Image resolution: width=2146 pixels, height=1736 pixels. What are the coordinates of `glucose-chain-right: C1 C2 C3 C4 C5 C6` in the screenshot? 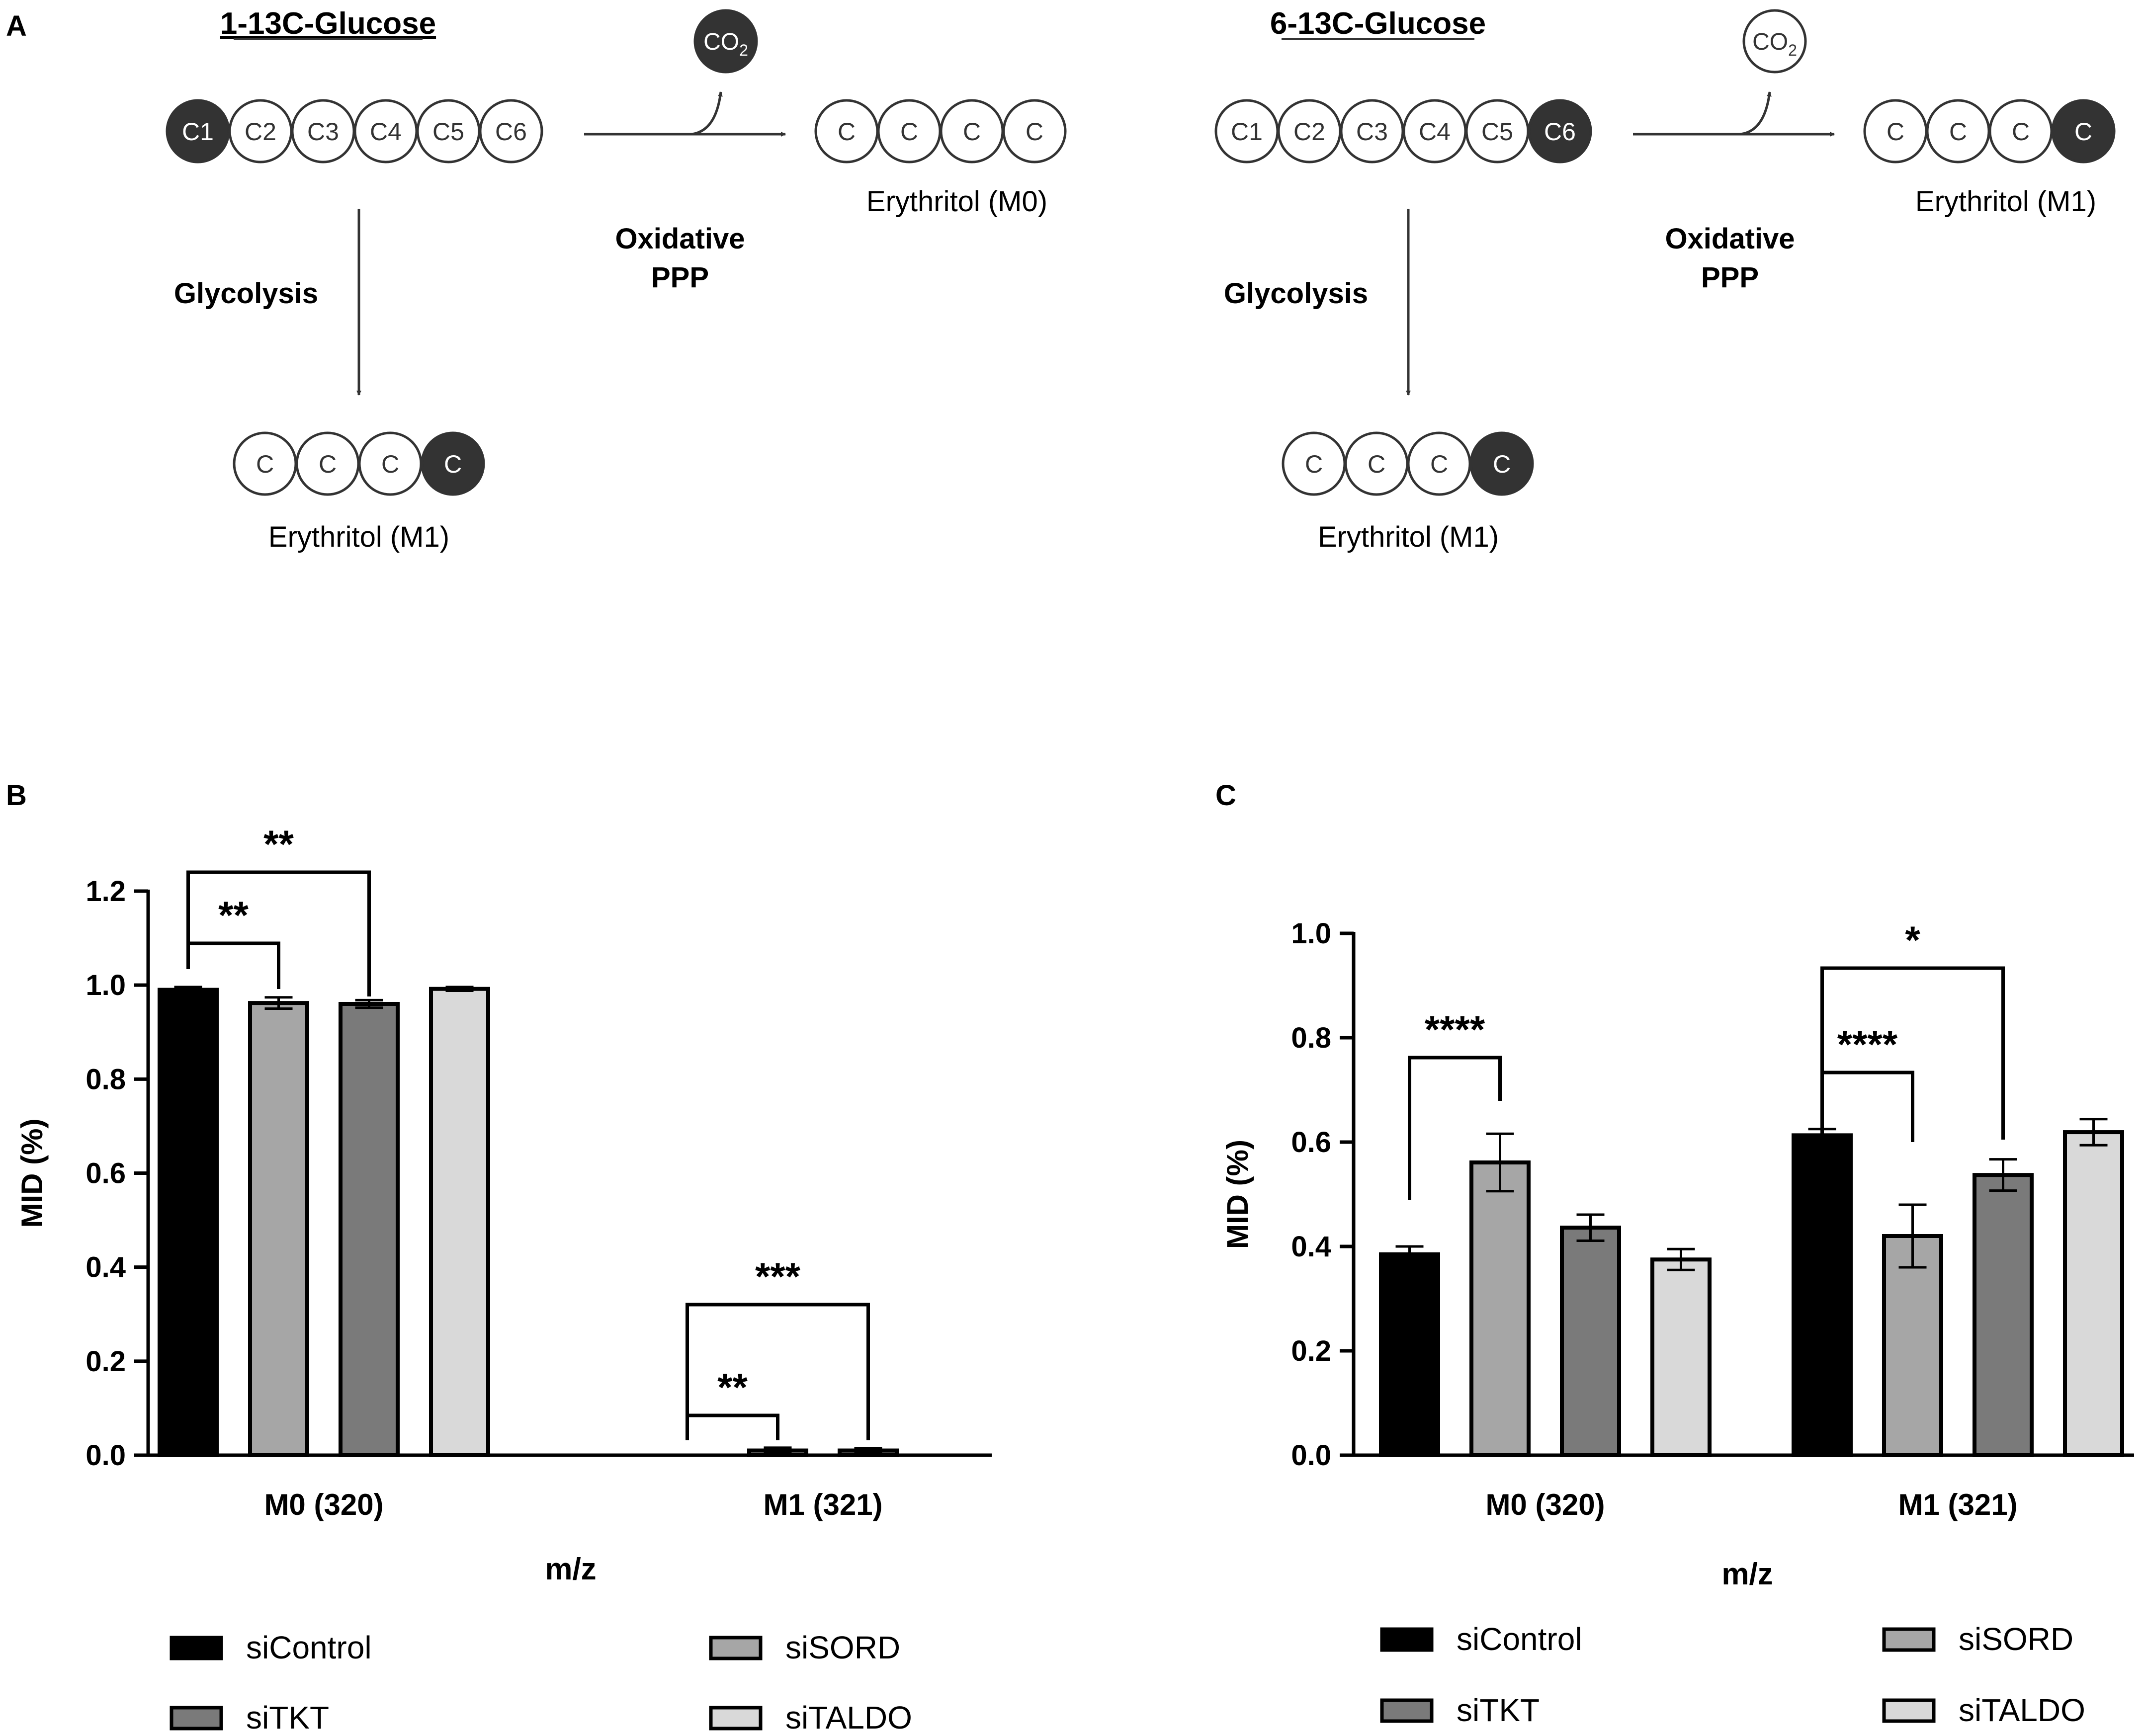 It's located at (1403, 132).